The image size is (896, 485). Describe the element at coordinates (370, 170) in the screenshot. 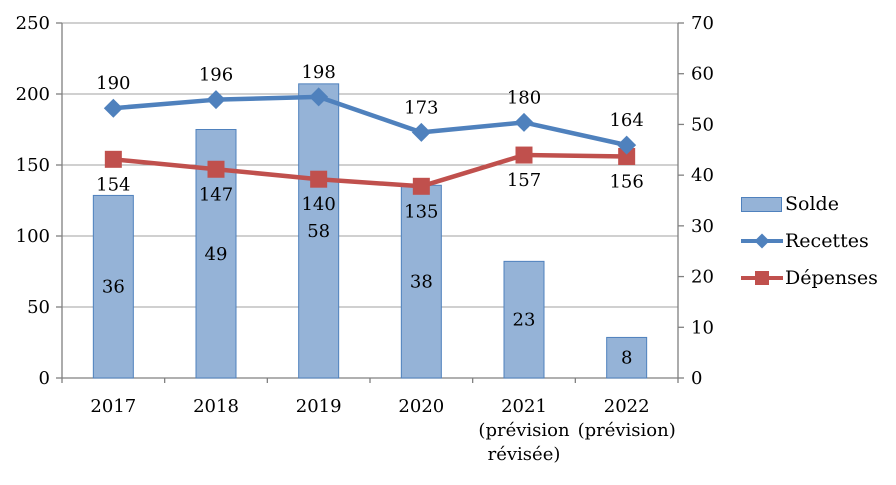

I see `depenses-line` at that location.